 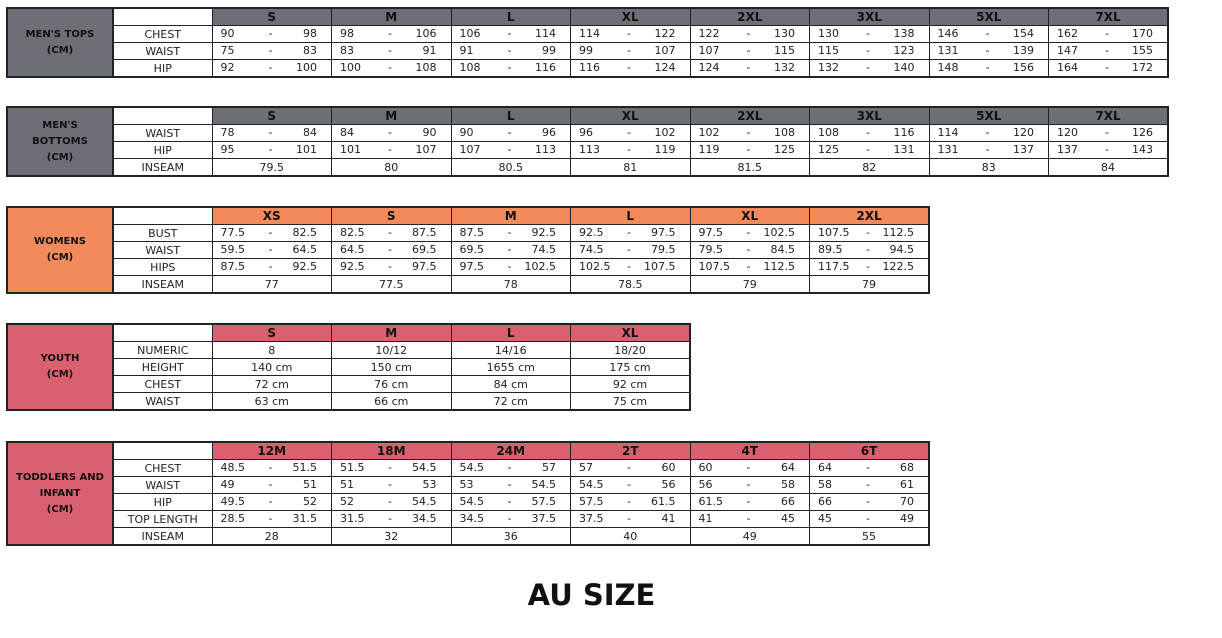 I want to click on value-cell: 72 cm, so click(x=271, y=384).